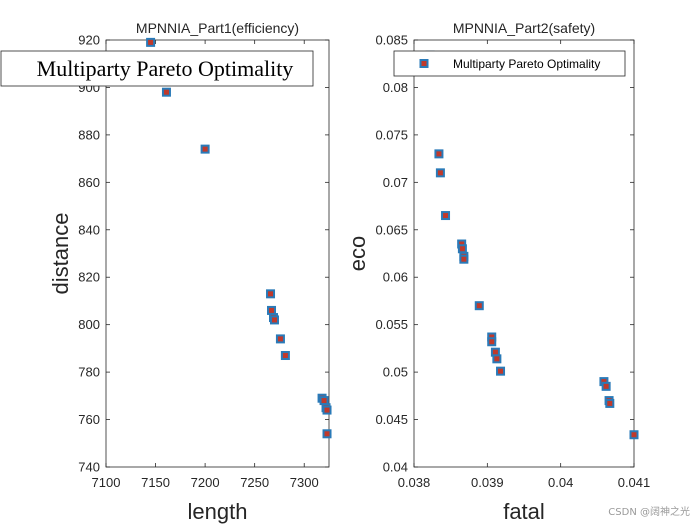 The image size is (700, 525). I want to click on chart-title: MPNNIA_Part2(safety), so click(524, 28).